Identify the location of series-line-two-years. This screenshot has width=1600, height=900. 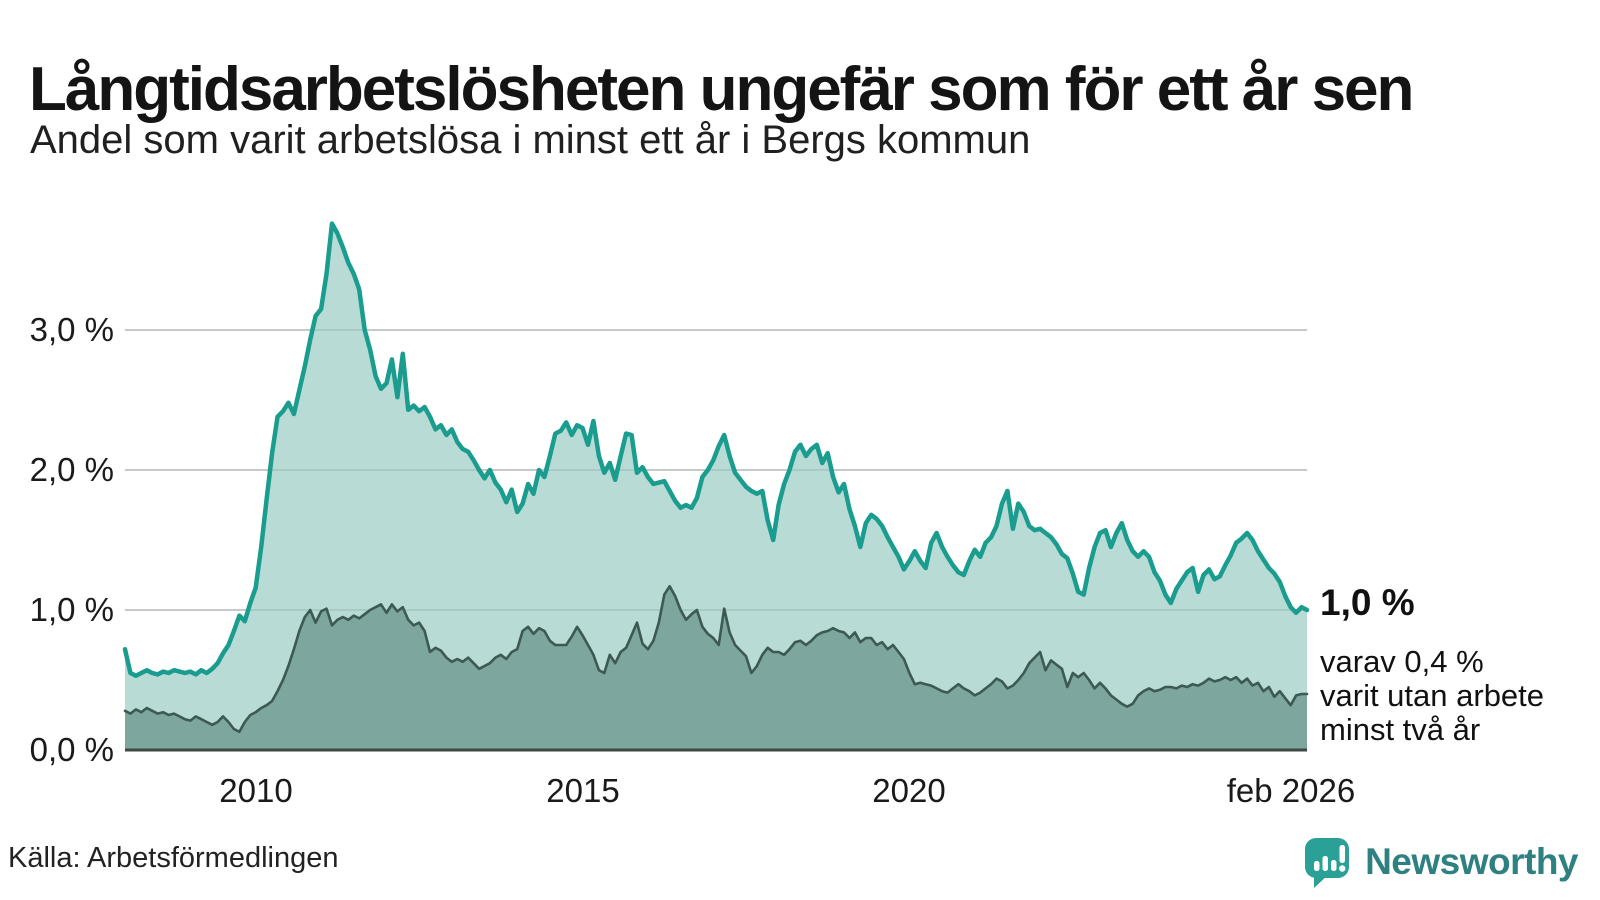
(716, 659).